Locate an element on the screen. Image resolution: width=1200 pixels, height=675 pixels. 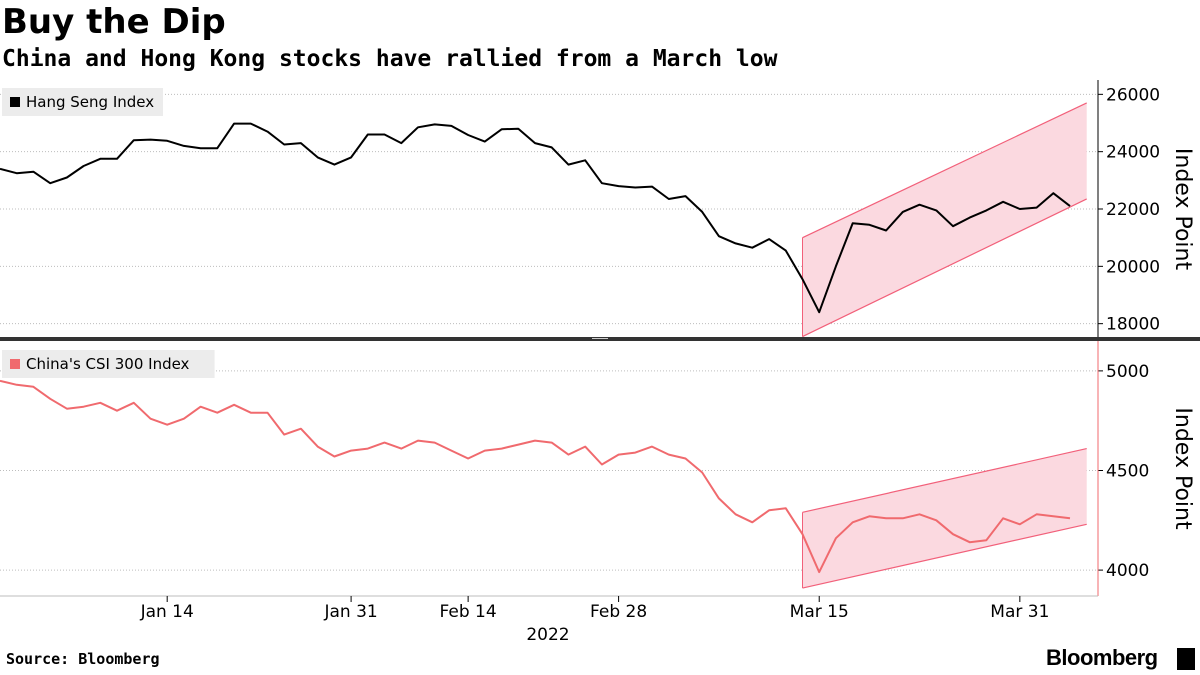
legend: Hang Seng Index is located at coordinates (82, 102).